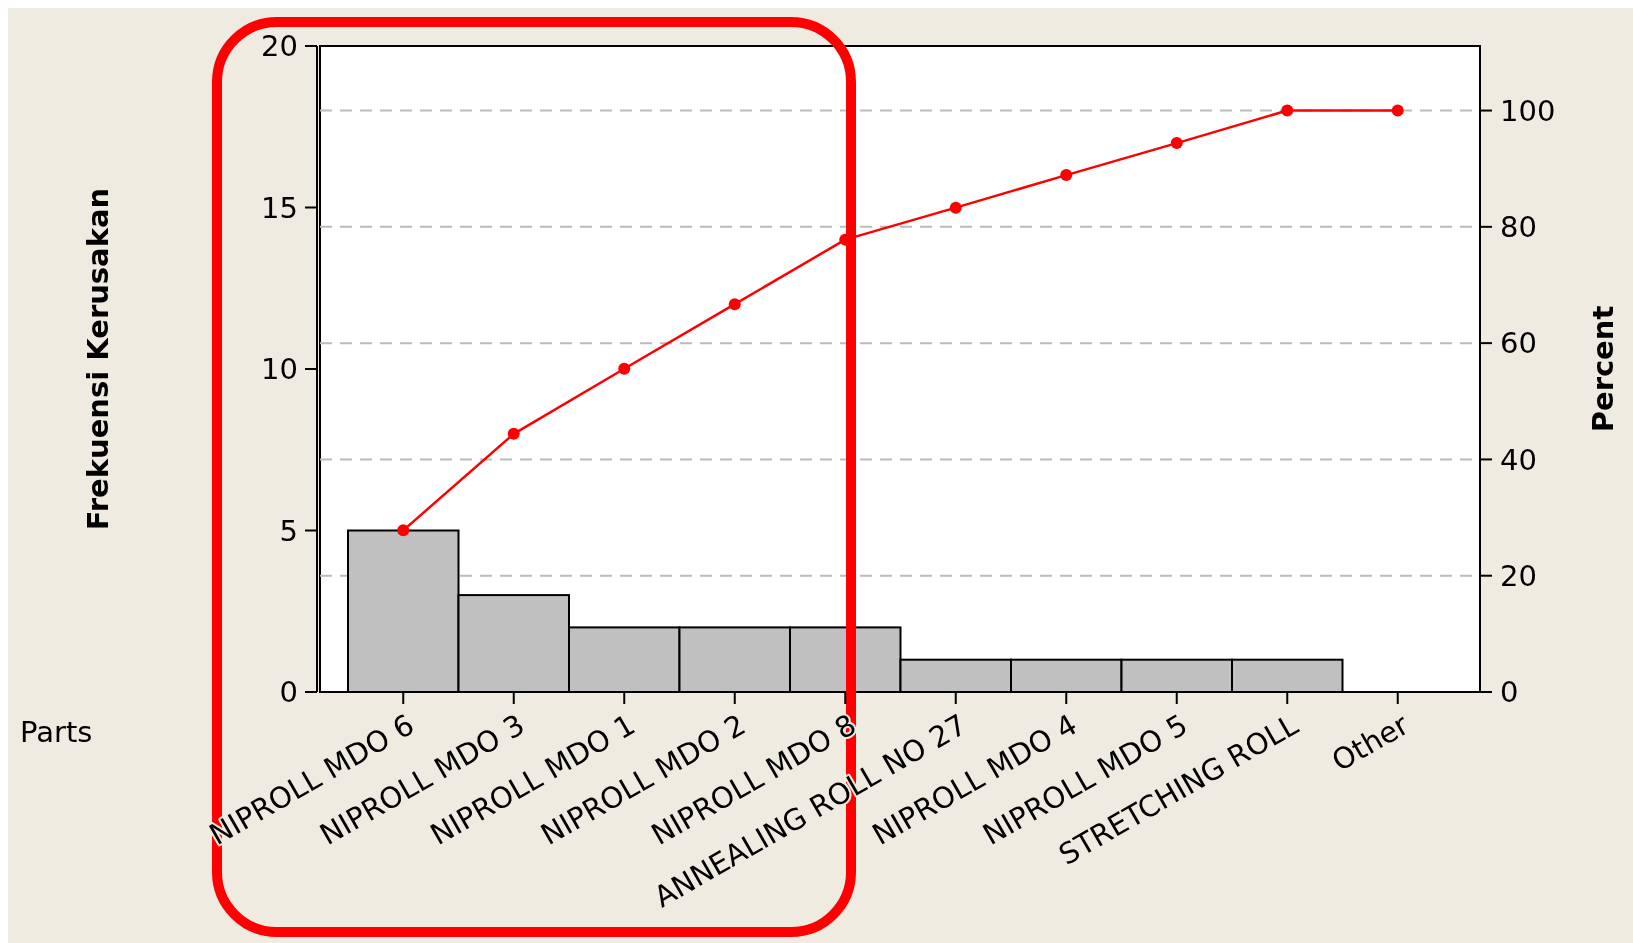  I want to click on y-tick-label: 15, so click(279, 207).